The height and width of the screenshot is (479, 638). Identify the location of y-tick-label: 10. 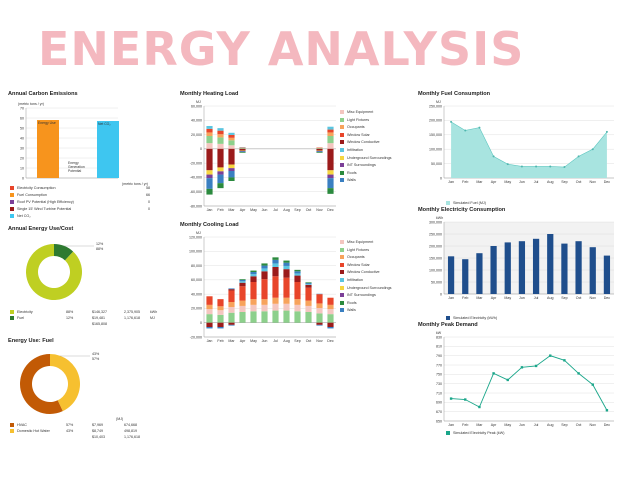
(22, 168).